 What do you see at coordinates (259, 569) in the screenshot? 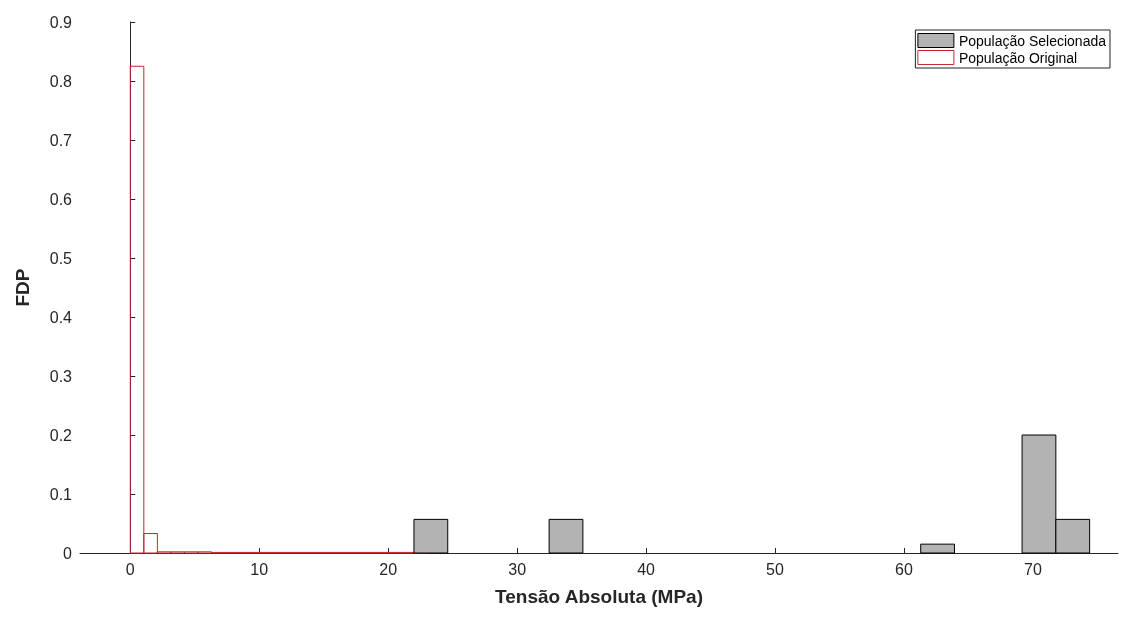
I see `x-tick-label: 10` at bounding box center [259, 569].